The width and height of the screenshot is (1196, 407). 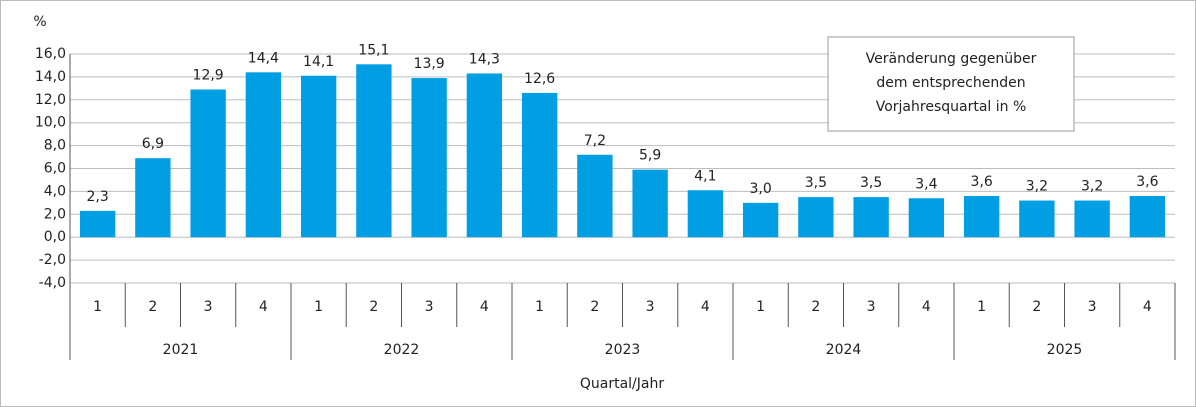 I want to click on value-label: 6,9, so click(x=153, y=144).